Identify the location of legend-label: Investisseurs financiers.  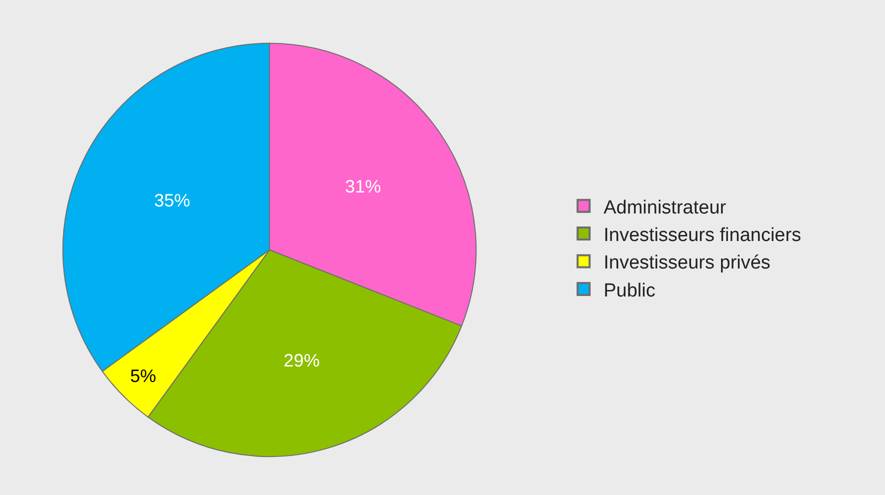
(703, 235).